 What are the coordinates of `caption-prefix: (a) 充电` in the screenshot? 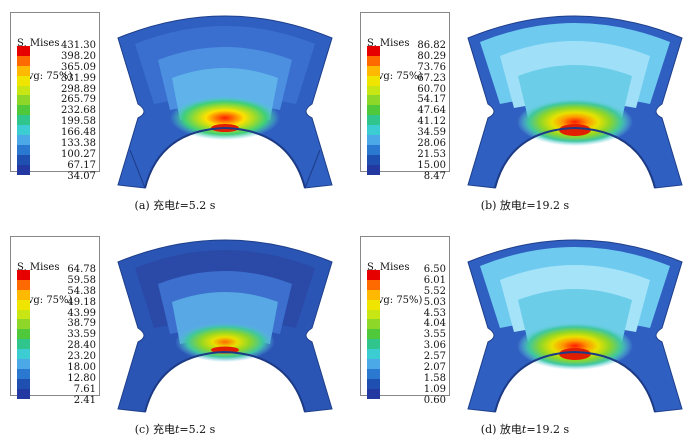 It's located at (155, 205).